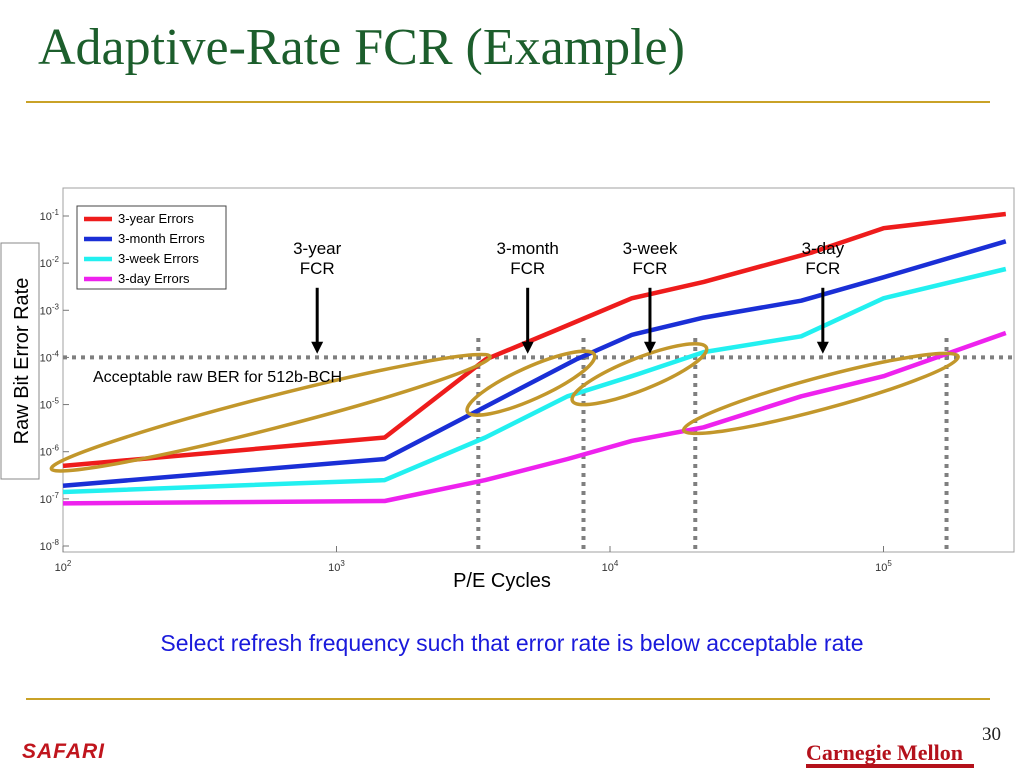 Image resolution: width=1024 pixels, height=768 pixels. I want to click on y-axis-label-box, so click(20, 361).